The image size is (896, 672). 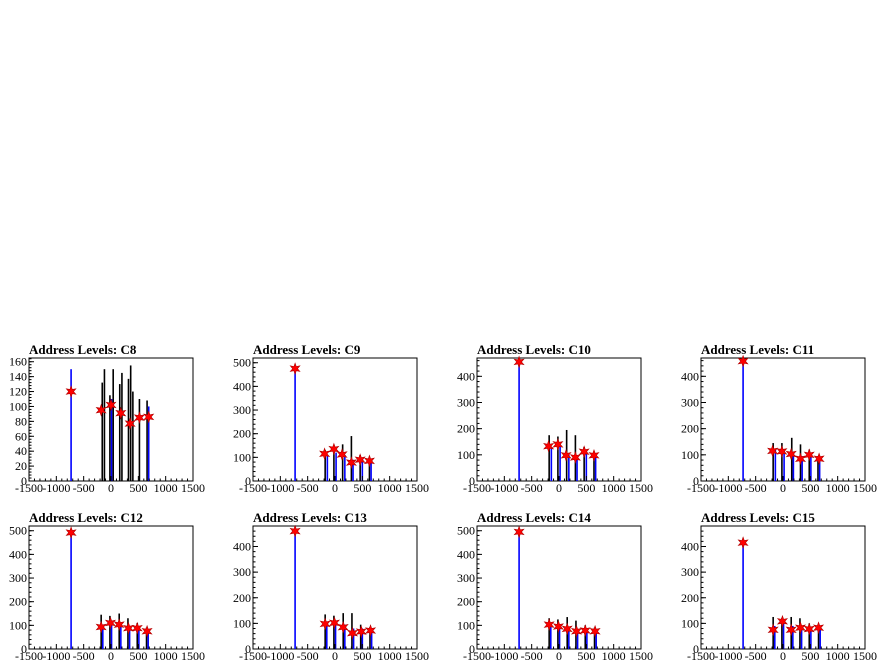 I want to click on y-tick-label: 500, so click(x=466, y=531).